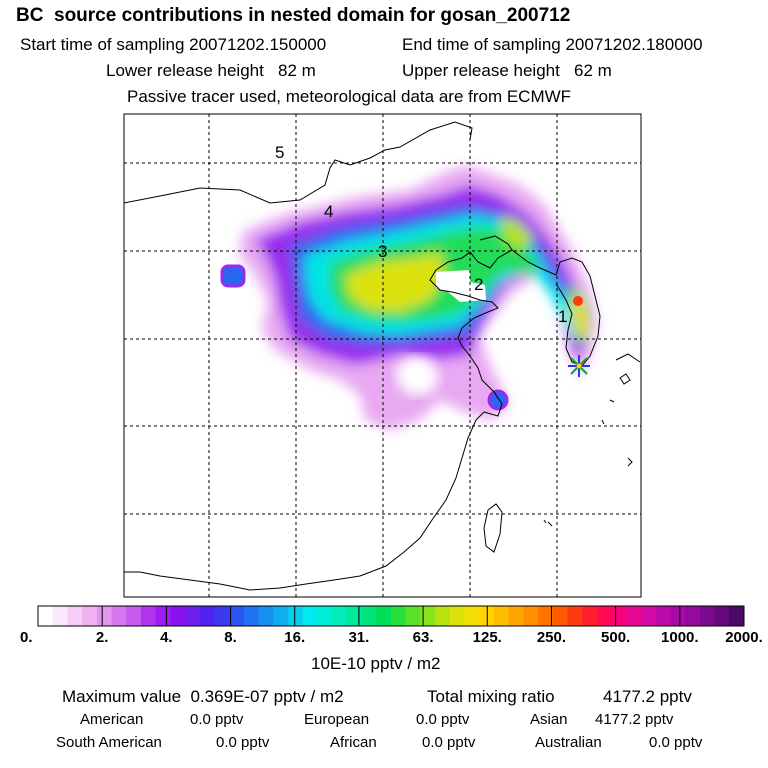  What do you see at coordinates (579, 366) in the screenshot?
I see `receptor-star-icon` at bounding box center [579, 366].